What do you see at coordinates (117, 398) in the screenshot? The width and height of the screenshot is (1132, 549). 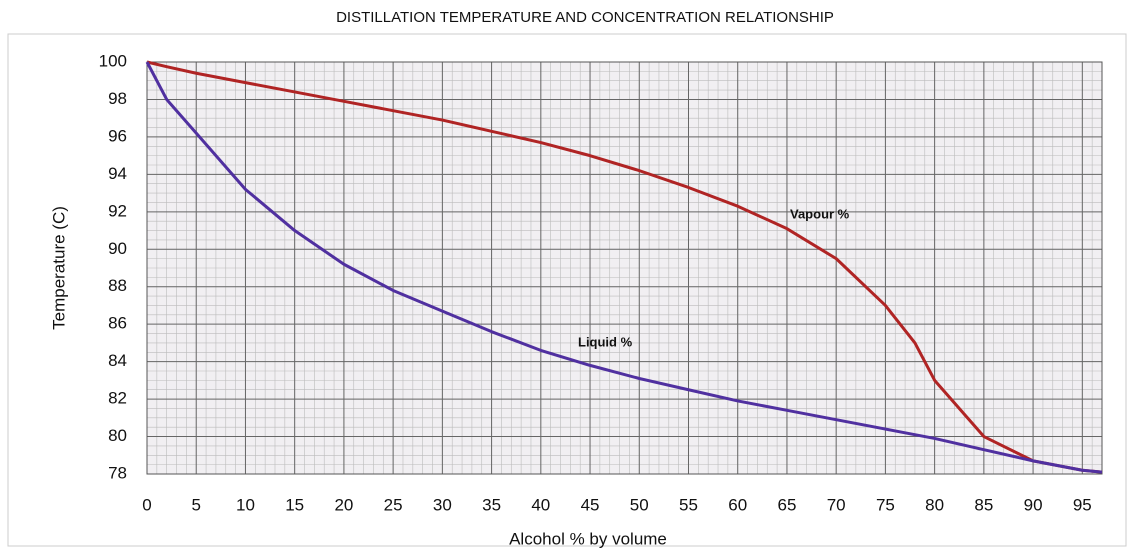 I see `y-tick-label: 82` at bounding box center [117, 398].